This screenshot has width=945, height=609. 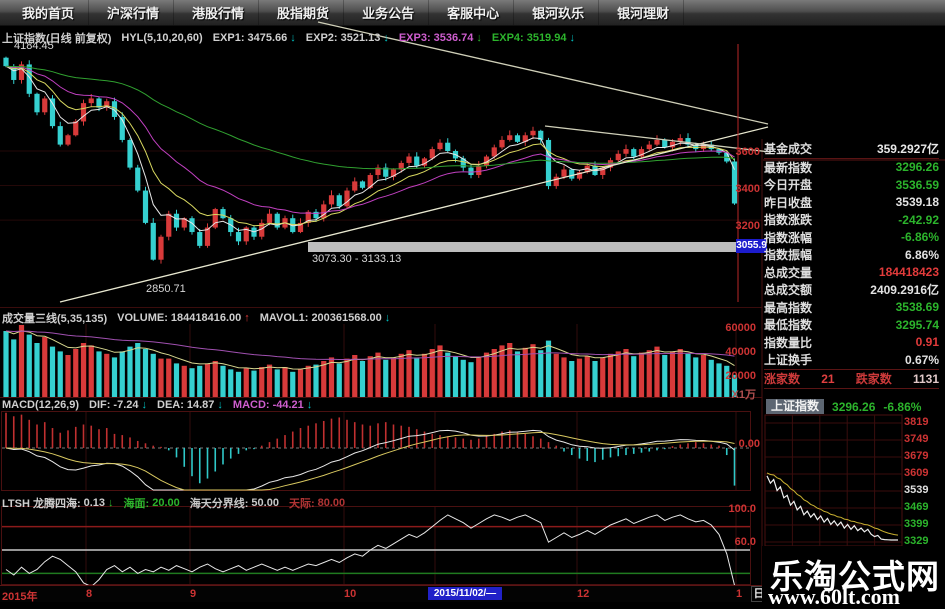 What do you see at coordinates (440, 38) in the screenshot?
I see `exp3-value: EXP3: 3536.74 ↓` at bounding box center [440, 38].